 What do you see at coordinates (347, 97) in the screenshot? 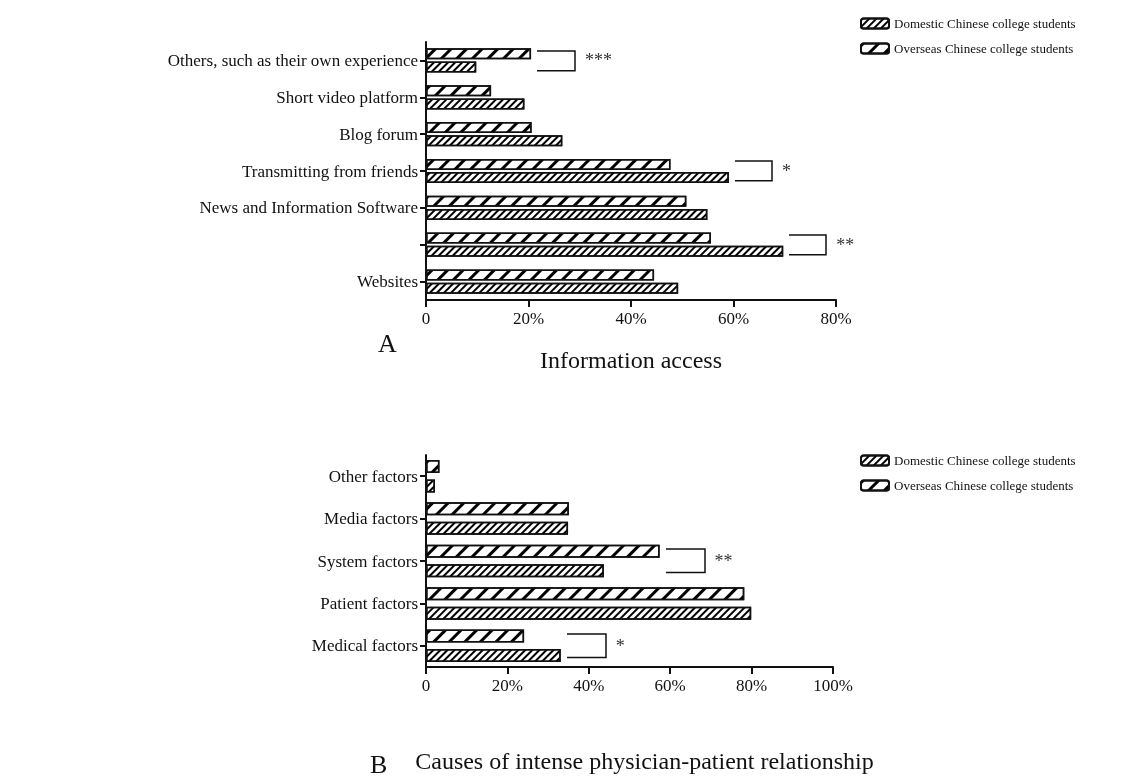
I see `y-tick-label: Short video platform` at bounding box center [347, 97].